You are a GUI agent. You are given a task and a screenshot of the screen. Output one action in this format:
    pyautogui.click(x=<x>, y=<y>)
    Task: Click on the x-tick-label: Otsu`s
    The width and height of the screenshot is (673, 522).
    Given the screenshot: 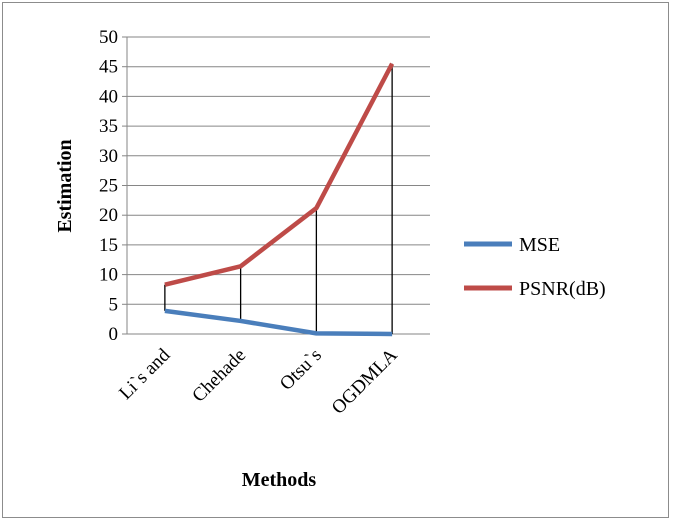 What is the action you would take?
    pyautogui.click(x=301, y=370)
    